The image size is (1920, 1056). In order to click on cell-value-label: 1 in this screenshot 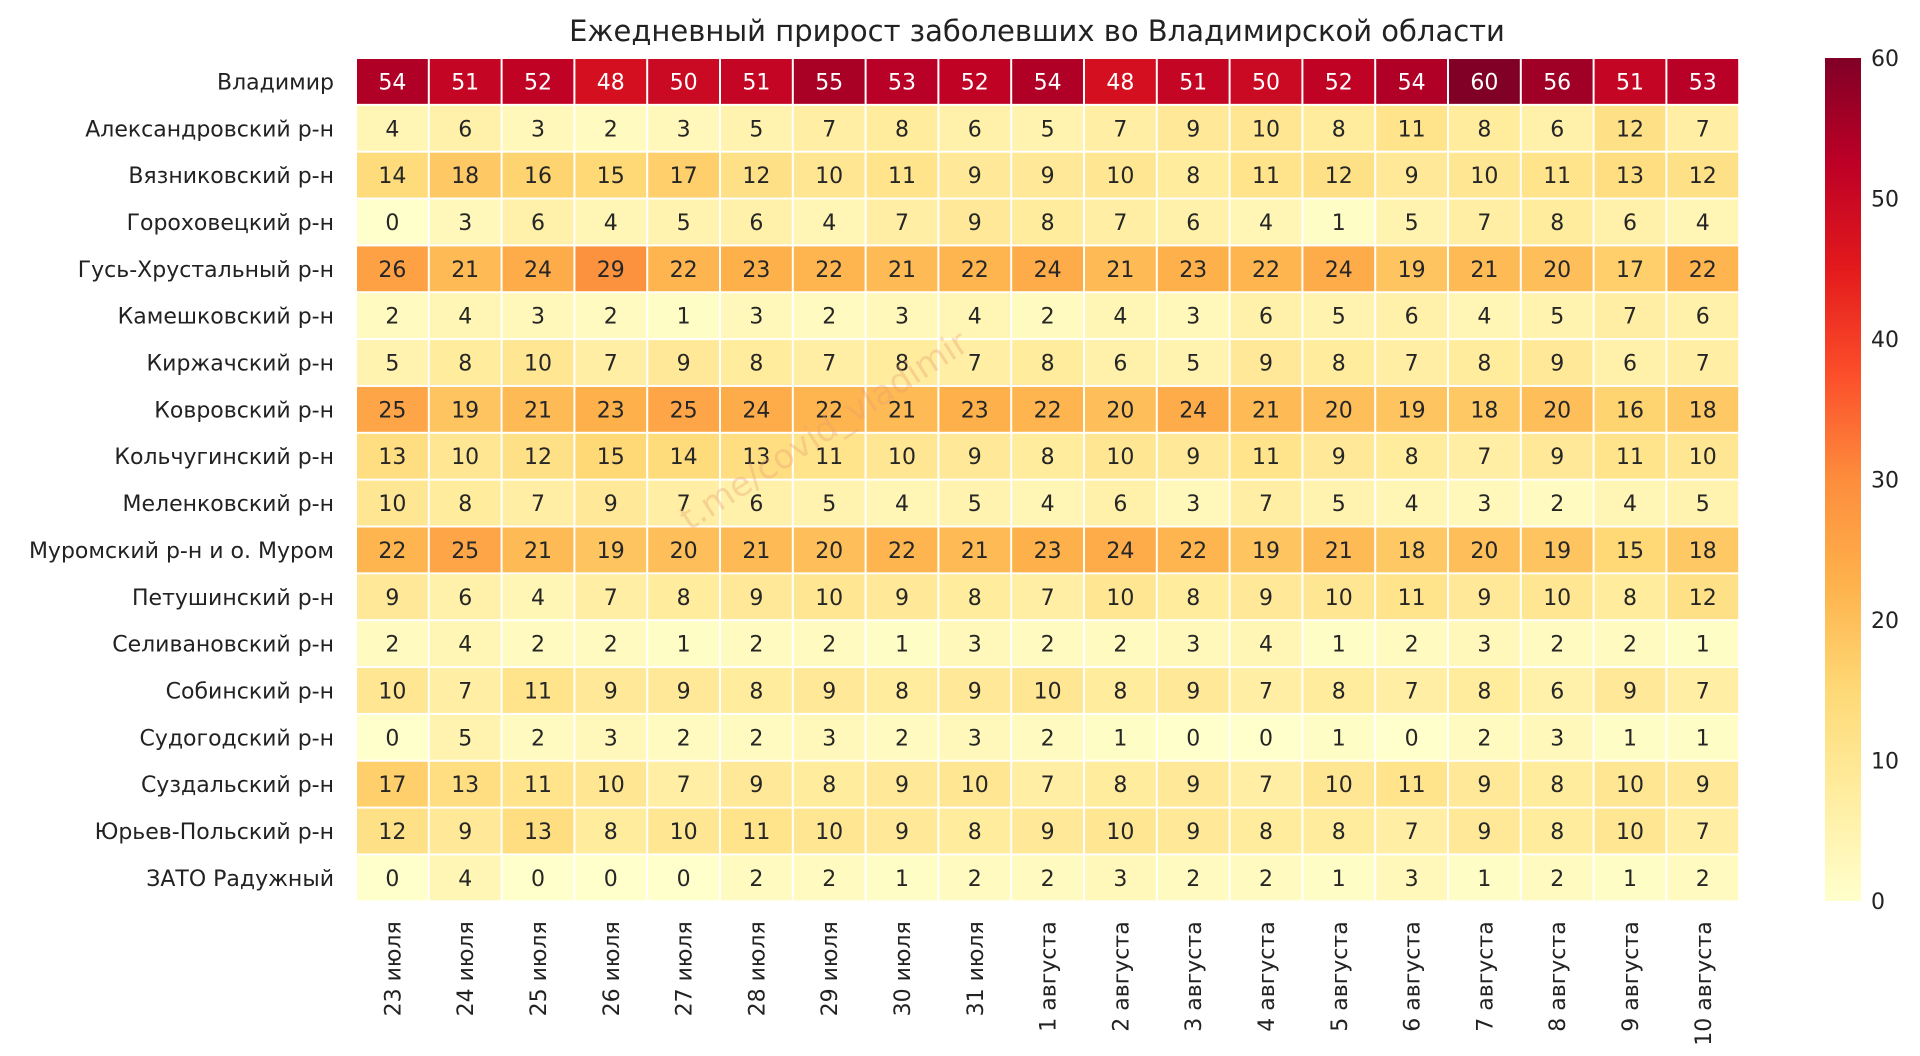, I will do `click(1120, 738)`.